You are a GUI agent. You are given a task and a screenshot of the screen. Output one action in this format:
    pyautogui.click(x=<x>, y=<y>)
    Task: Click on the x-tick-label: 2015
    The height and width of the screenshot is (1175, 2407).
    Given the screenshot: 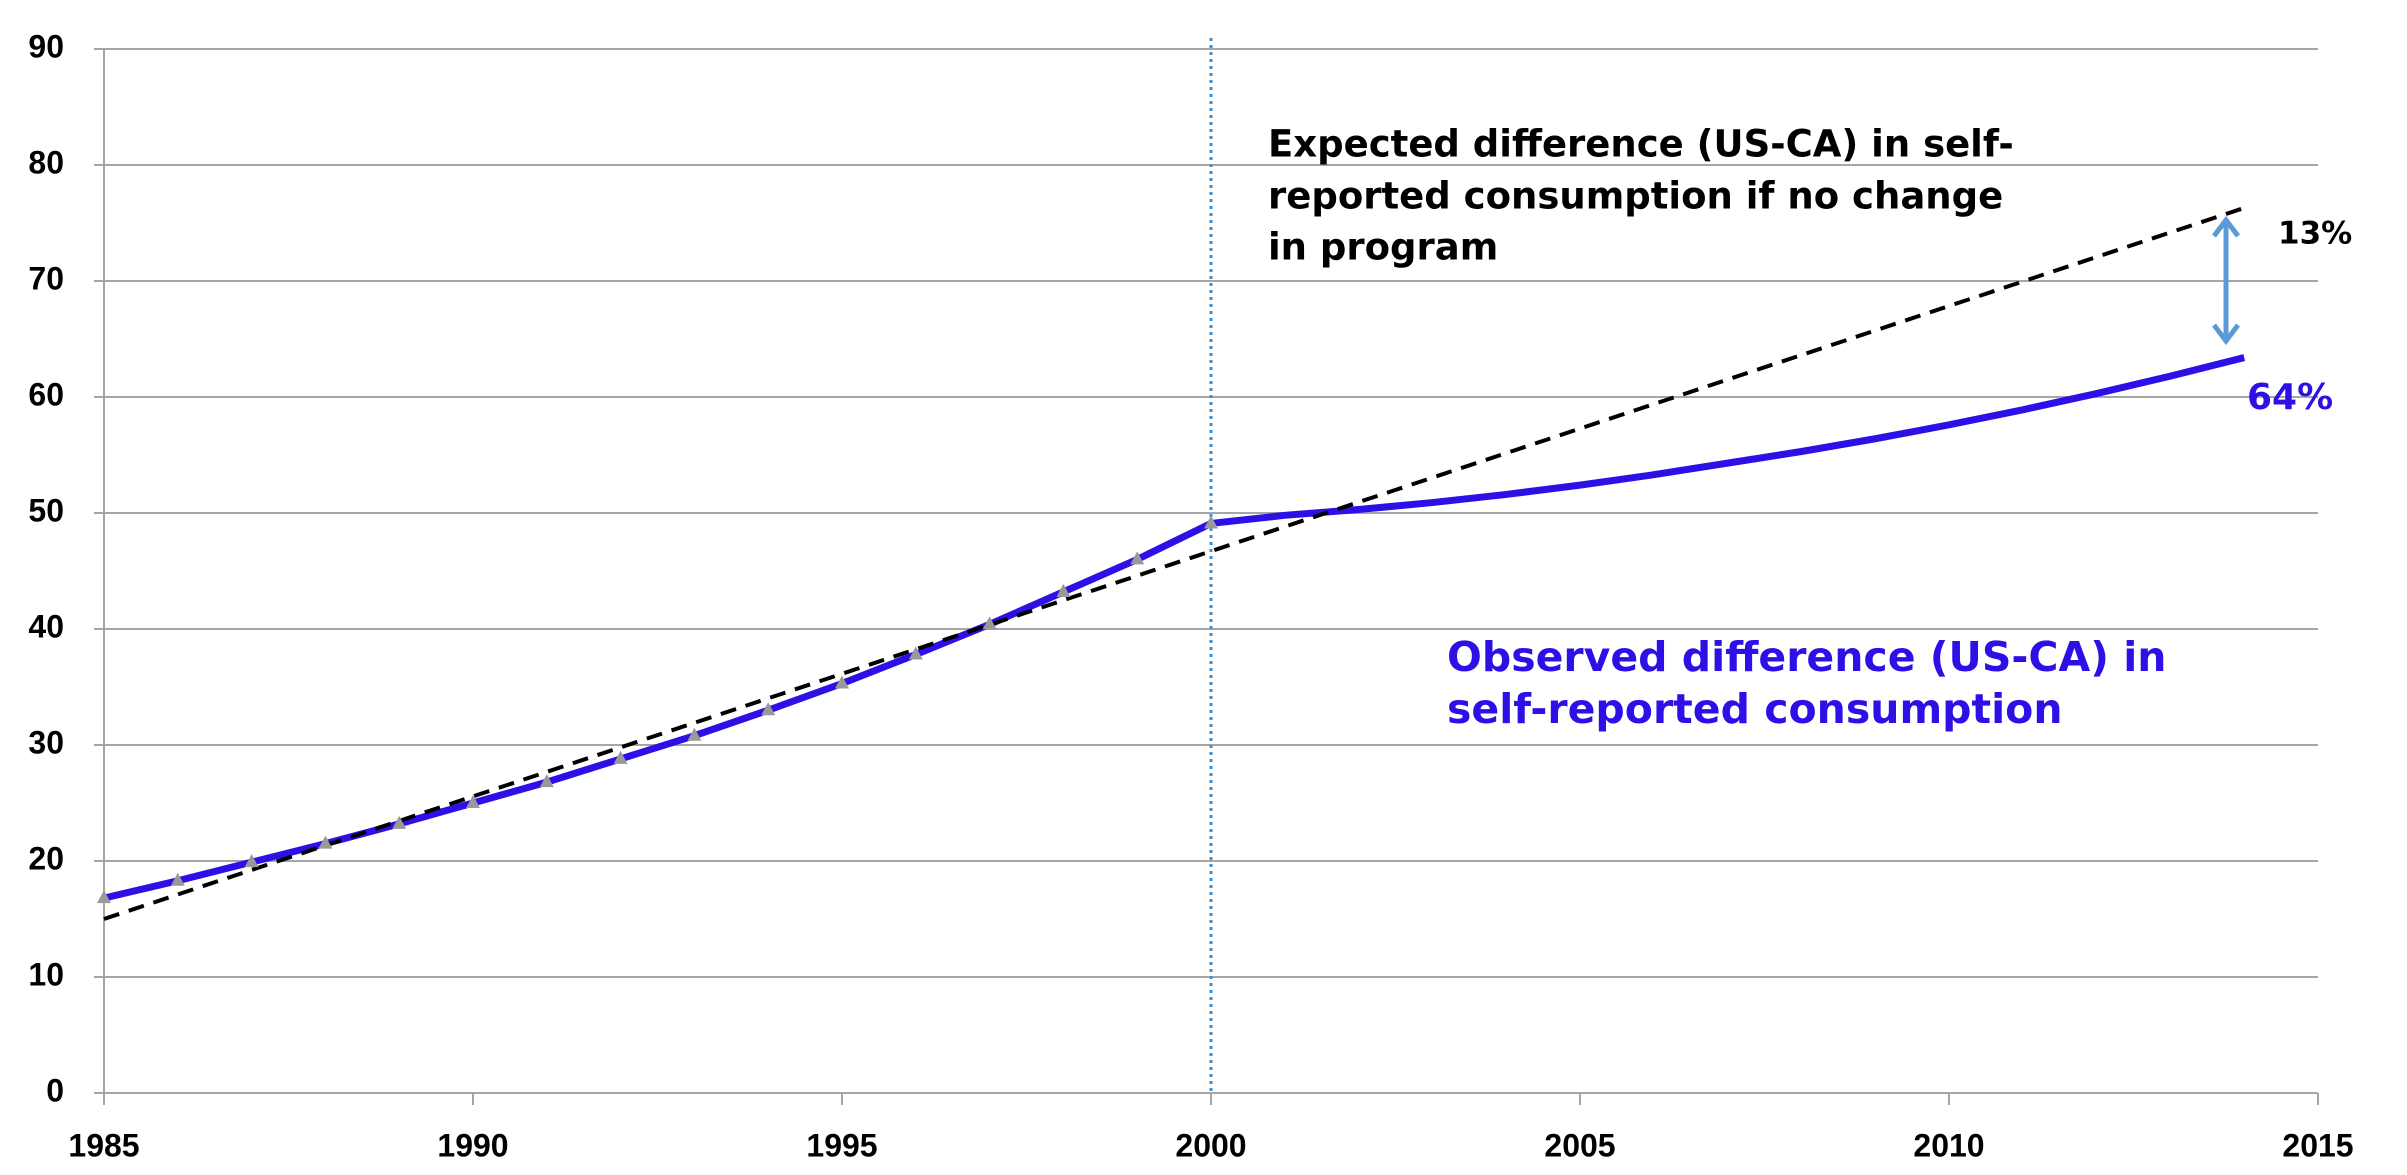 What is the action you would take?
    pyautogui.click(x=2317, y=1145)
    